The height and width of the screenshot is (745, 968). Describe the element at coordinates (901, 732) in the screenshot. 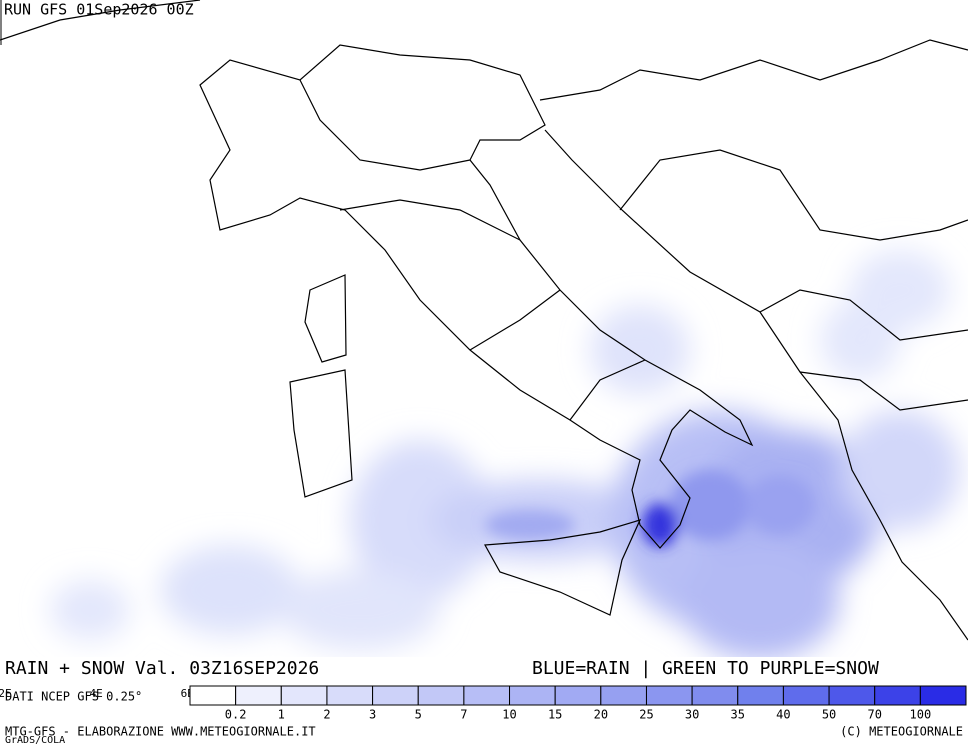

I see `copyright: (C) METEOGIORNALE` at that location.